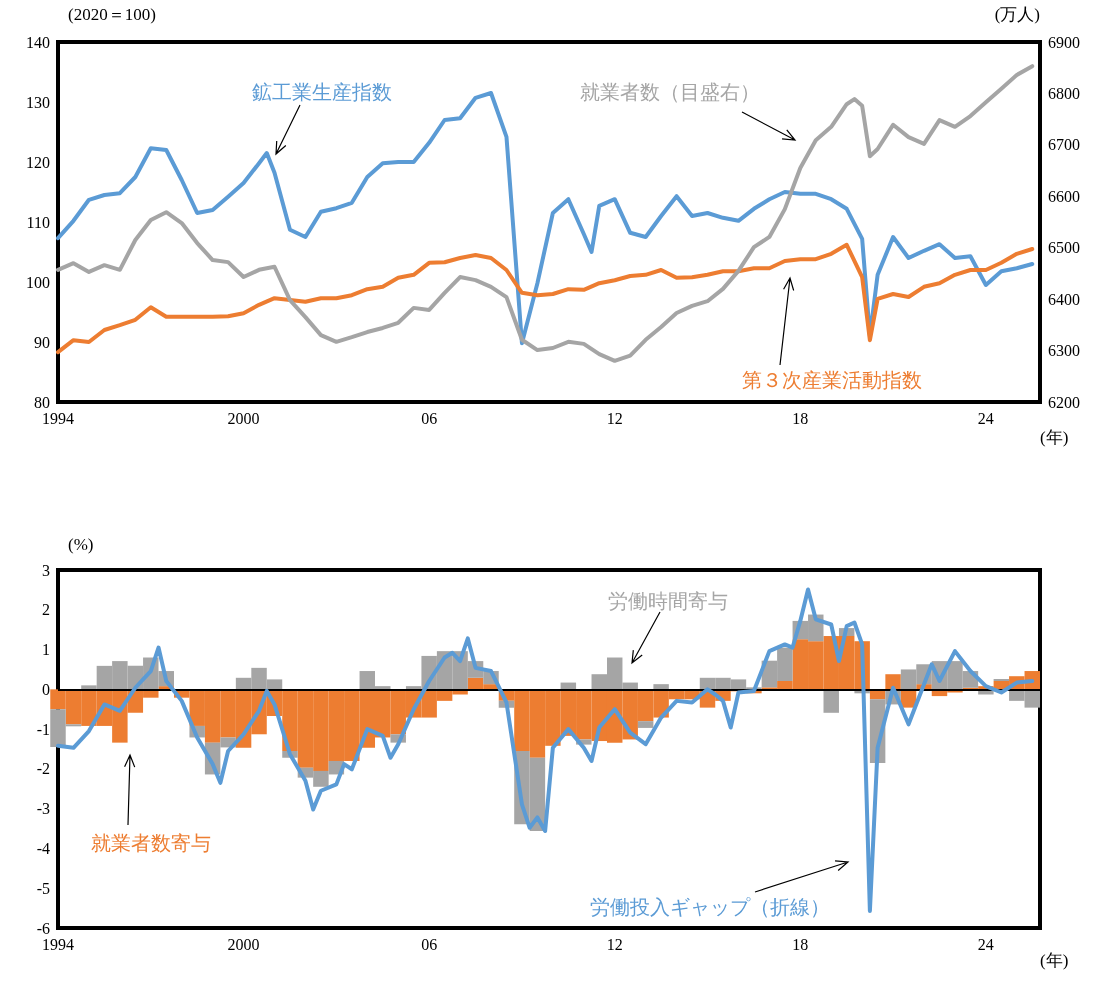 The height and width of the screenshot is (984, 1105). Describe the element at coordinates (43, 928) in the screenshot. I see `y-tick-label: -6` at that location.